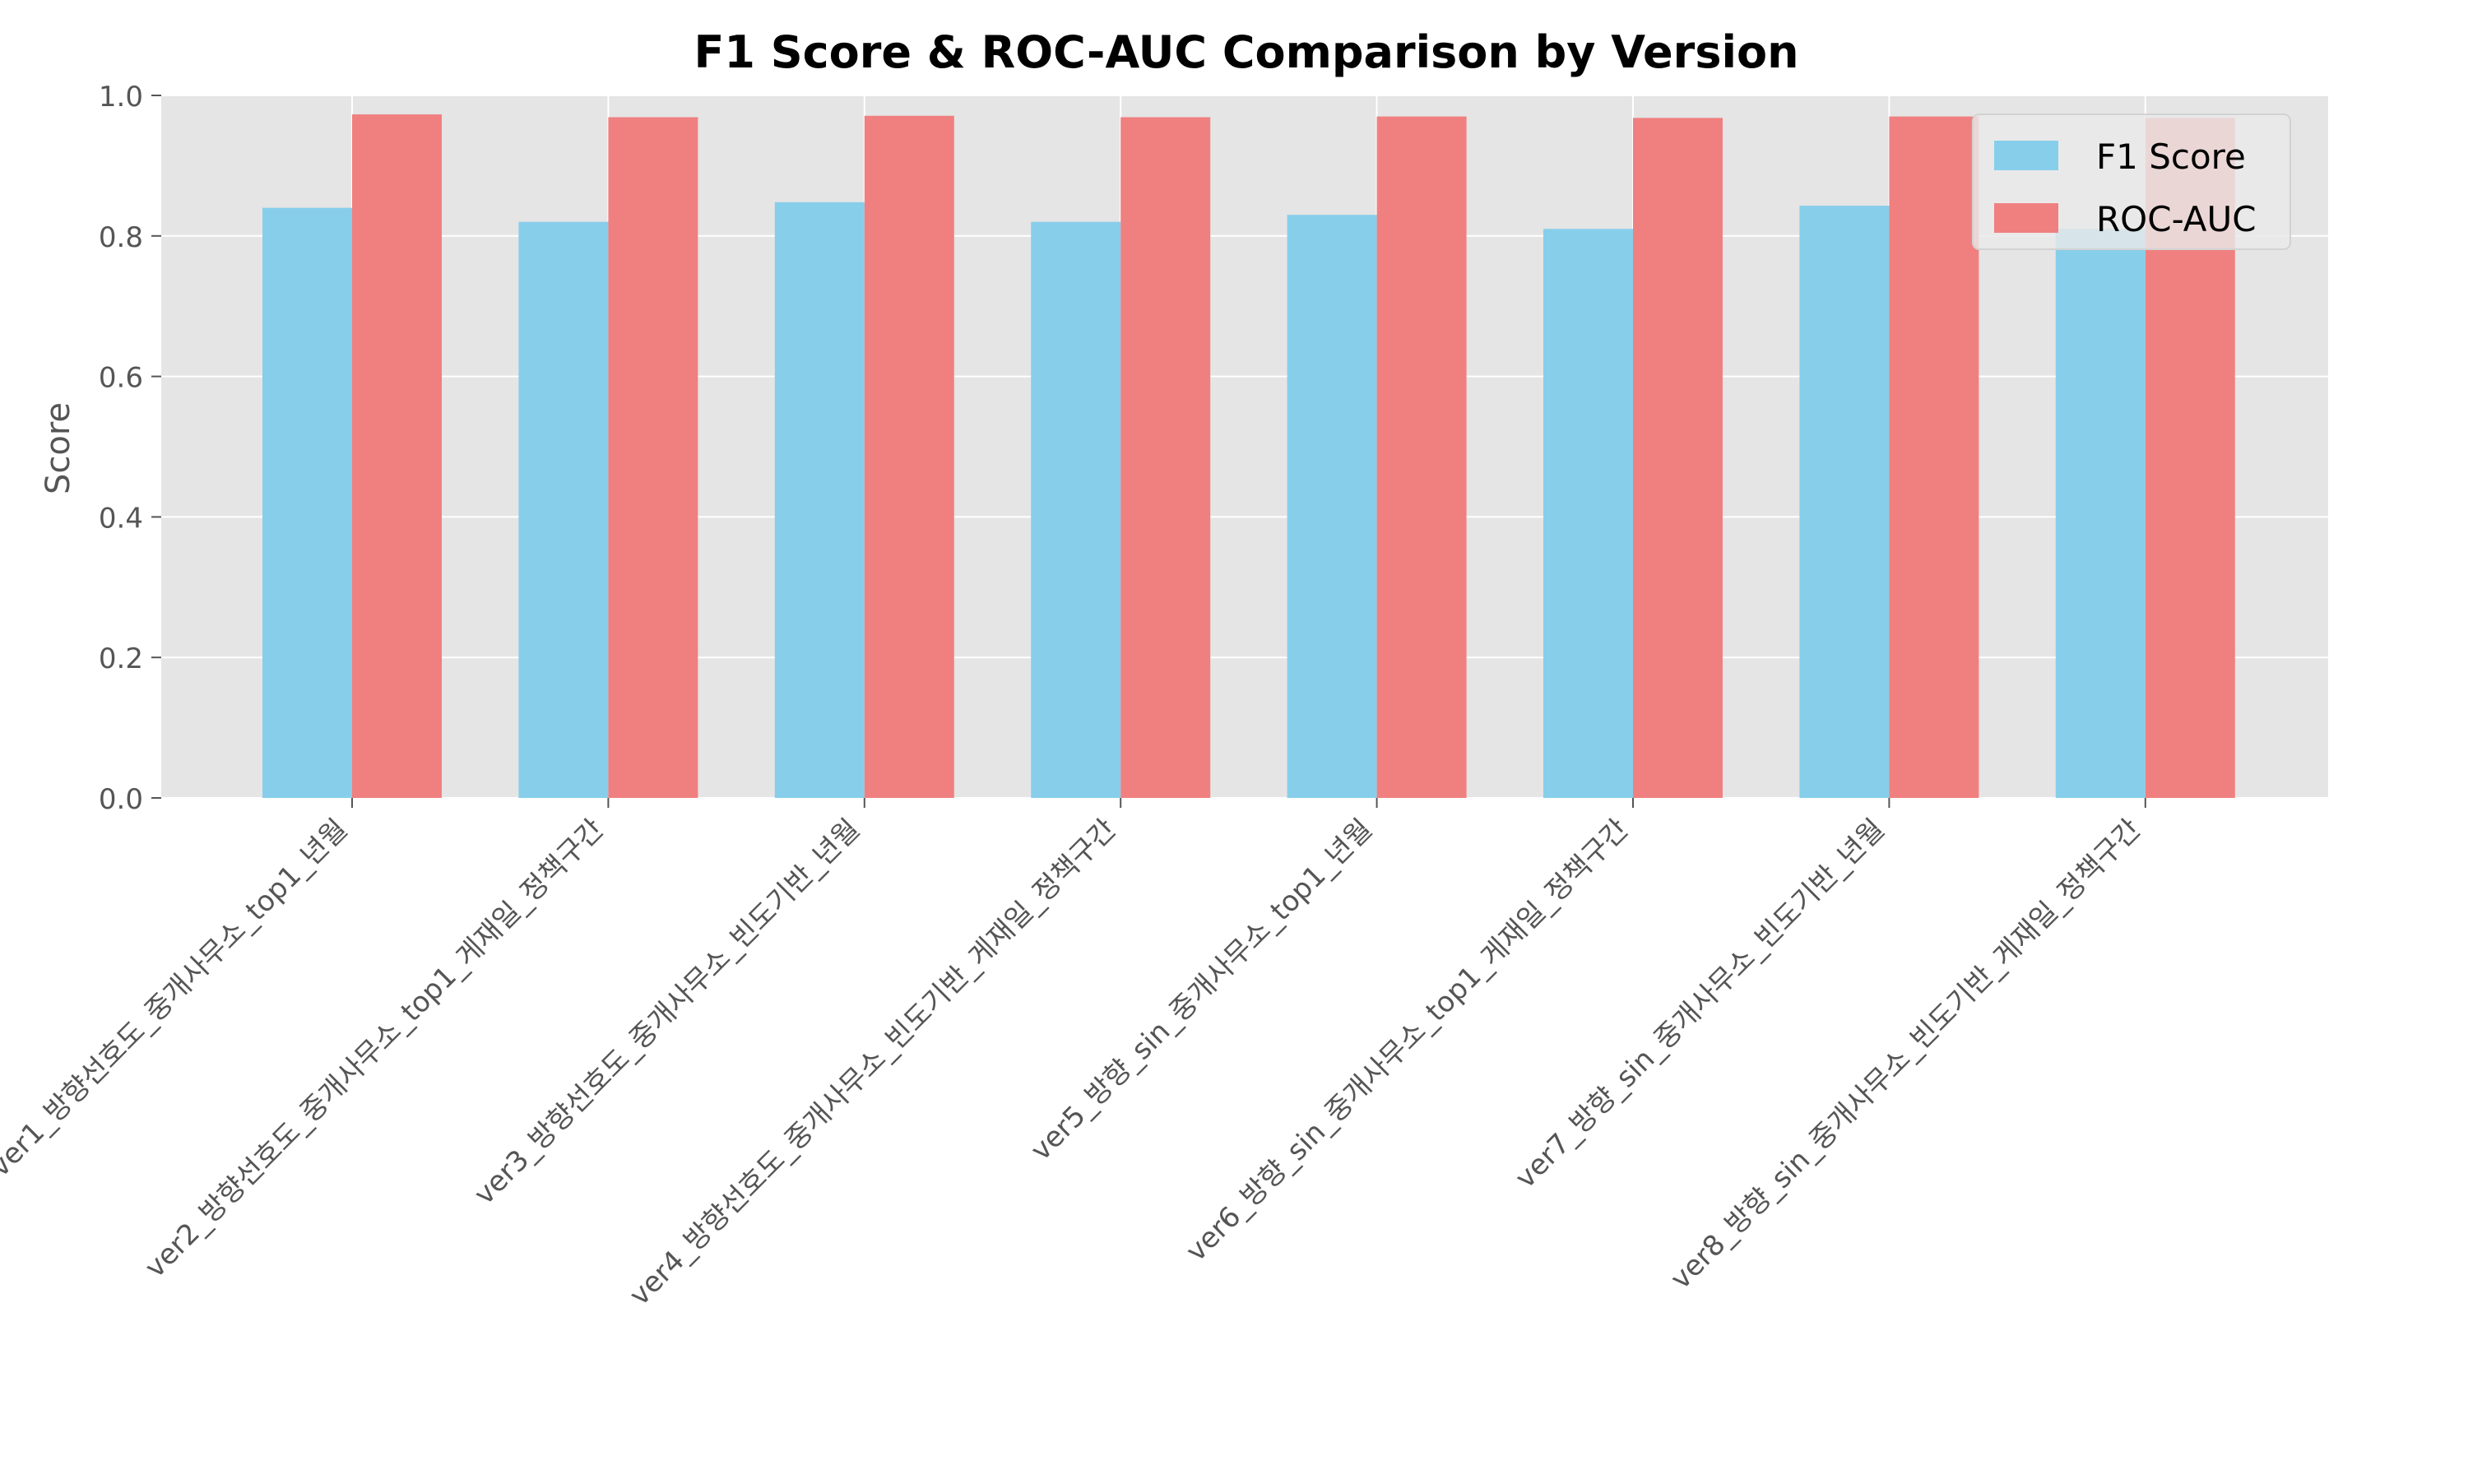 The image size is (2468, 1484). What do you see at coordinates (121, 97) in the screenshot?
I see `y-tick-label: 1.0` at bounding box center [121, 97].